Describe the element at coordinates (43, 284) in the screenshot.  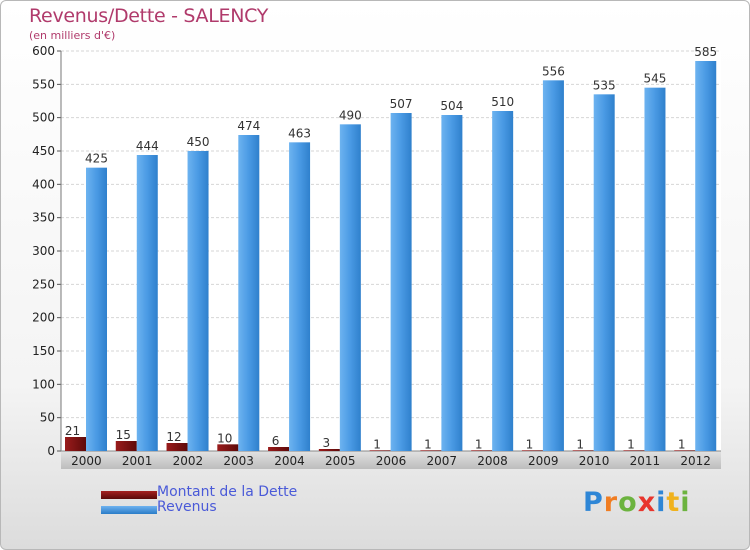
I see `y-tick-label: 250` at that location.